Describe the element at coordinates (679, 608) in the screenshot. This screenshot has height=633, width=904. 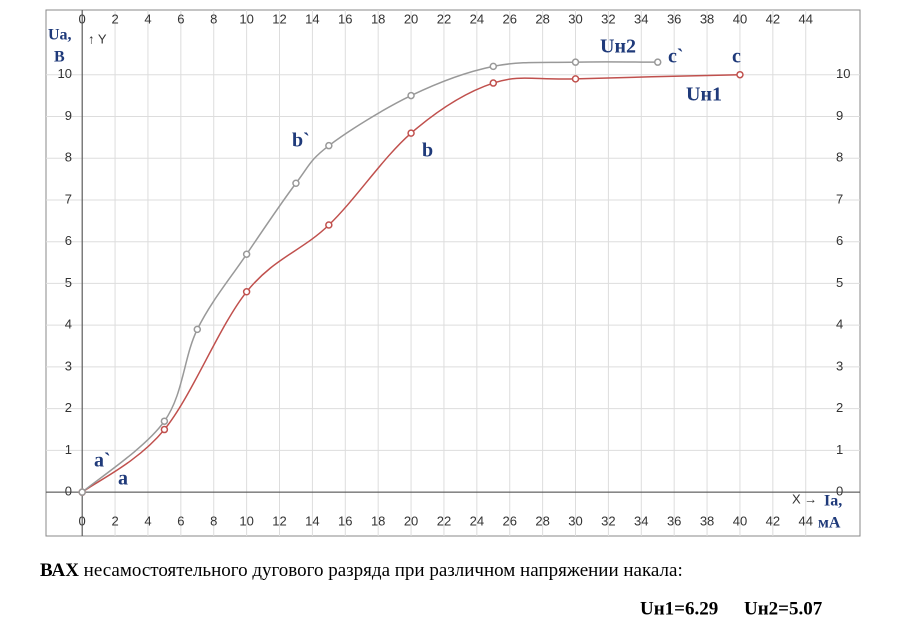
I see `caption-value: Uн1=6.29` at that location.